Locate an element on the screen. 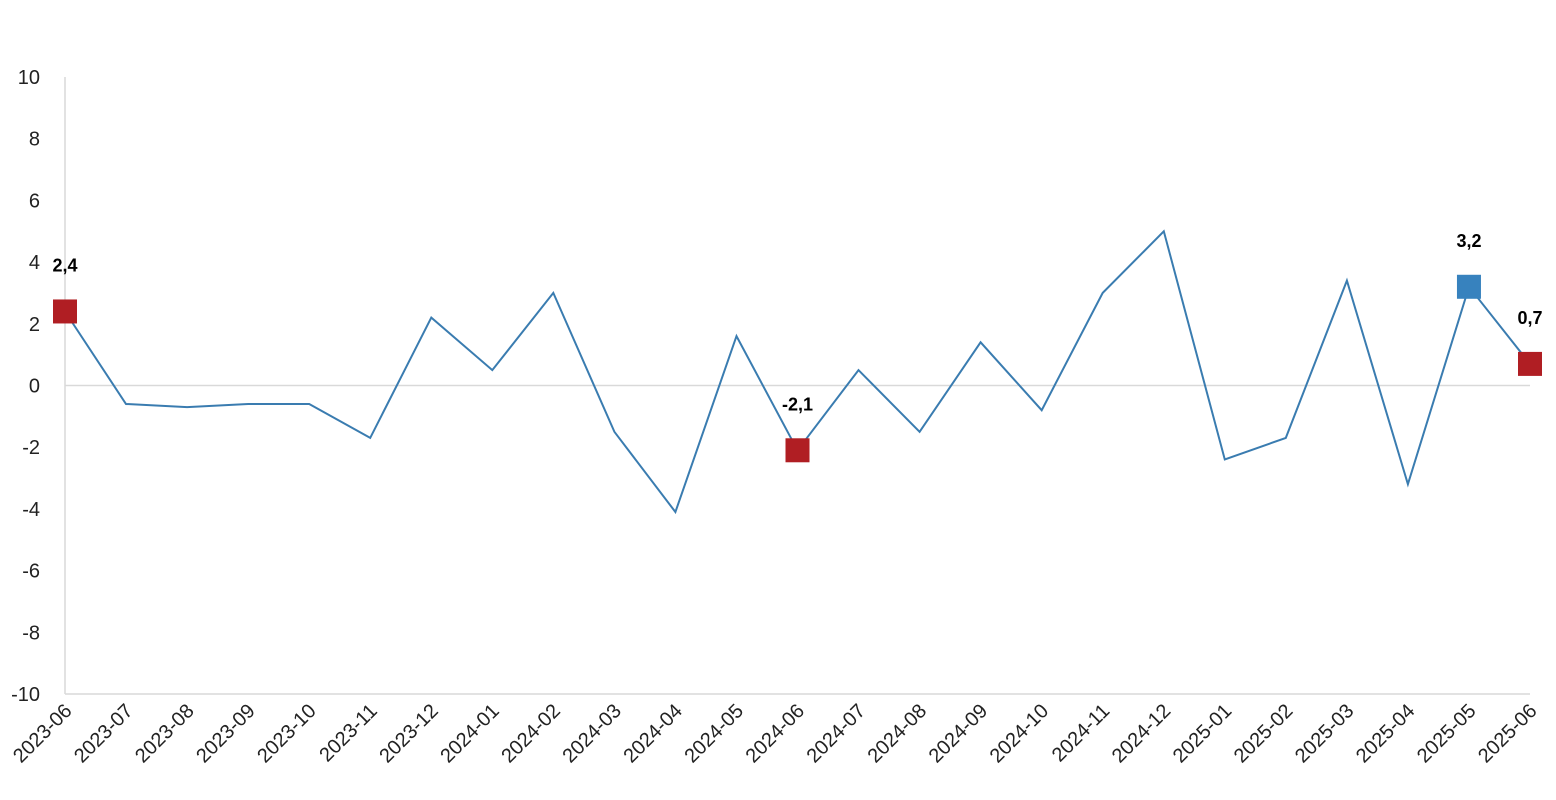  y-tick-label: -10 is located at coordinates (25, 695).